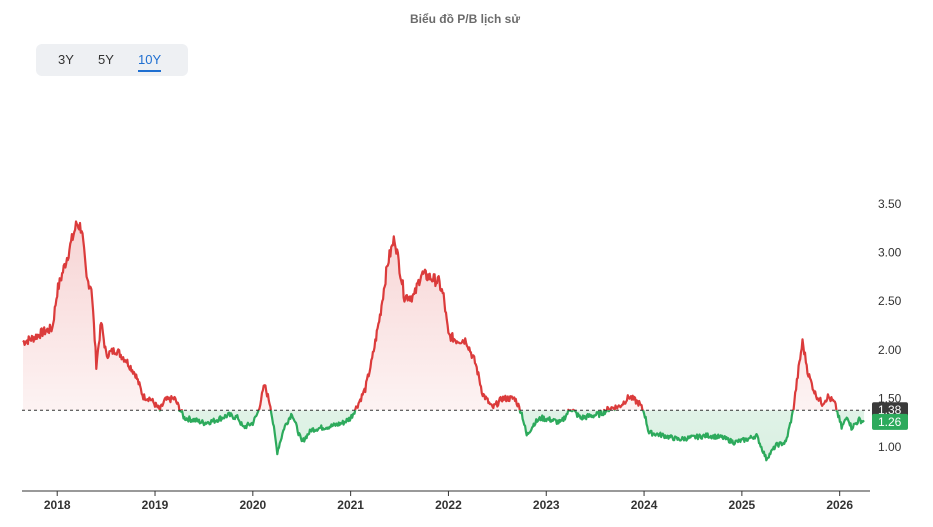 Image resolution: width=933 pixels, height=527 pixels. What do you see at coordinates (150, 62) in the screenshot?
I see `tab-10y: 10Y` at bounding box center [150, 62].